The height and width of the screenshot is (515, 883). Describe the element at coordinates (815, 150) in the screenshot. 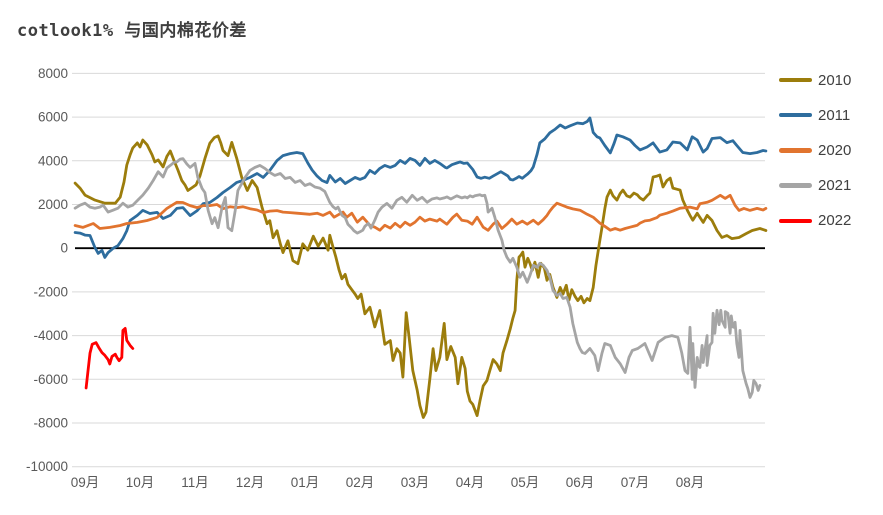

I see `legend-item-2020: 2020` at that location.